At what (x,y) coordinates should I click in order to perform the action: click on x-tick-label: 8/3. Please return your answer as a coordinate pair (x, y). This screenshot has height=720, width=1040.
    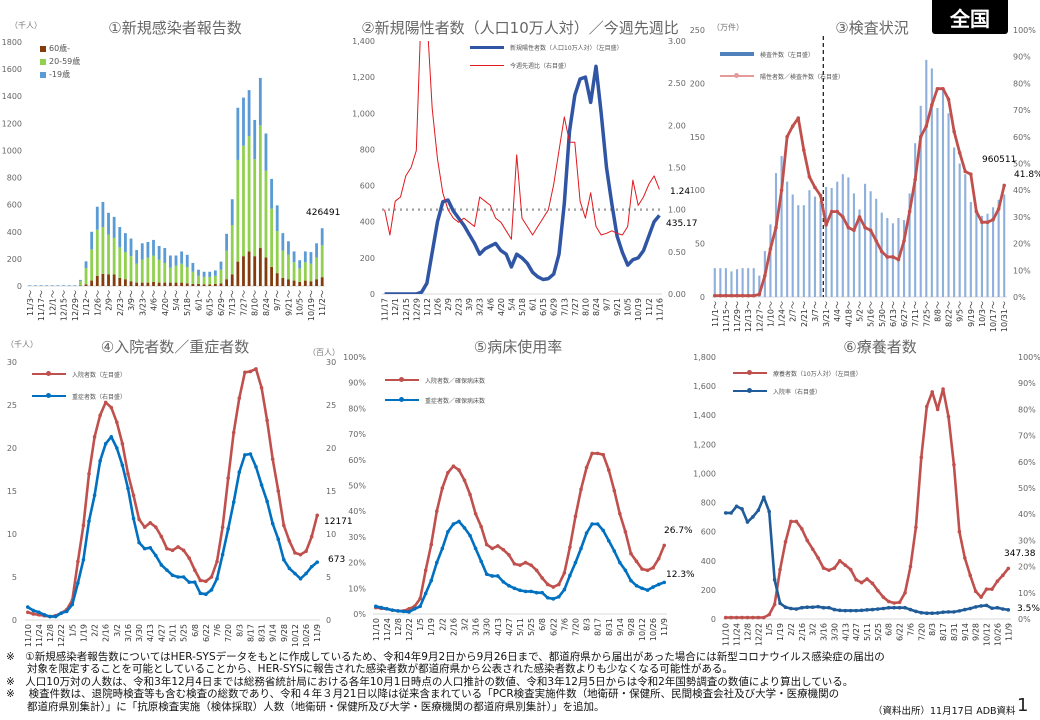
    Looking at the image, I should click on (239, 630).